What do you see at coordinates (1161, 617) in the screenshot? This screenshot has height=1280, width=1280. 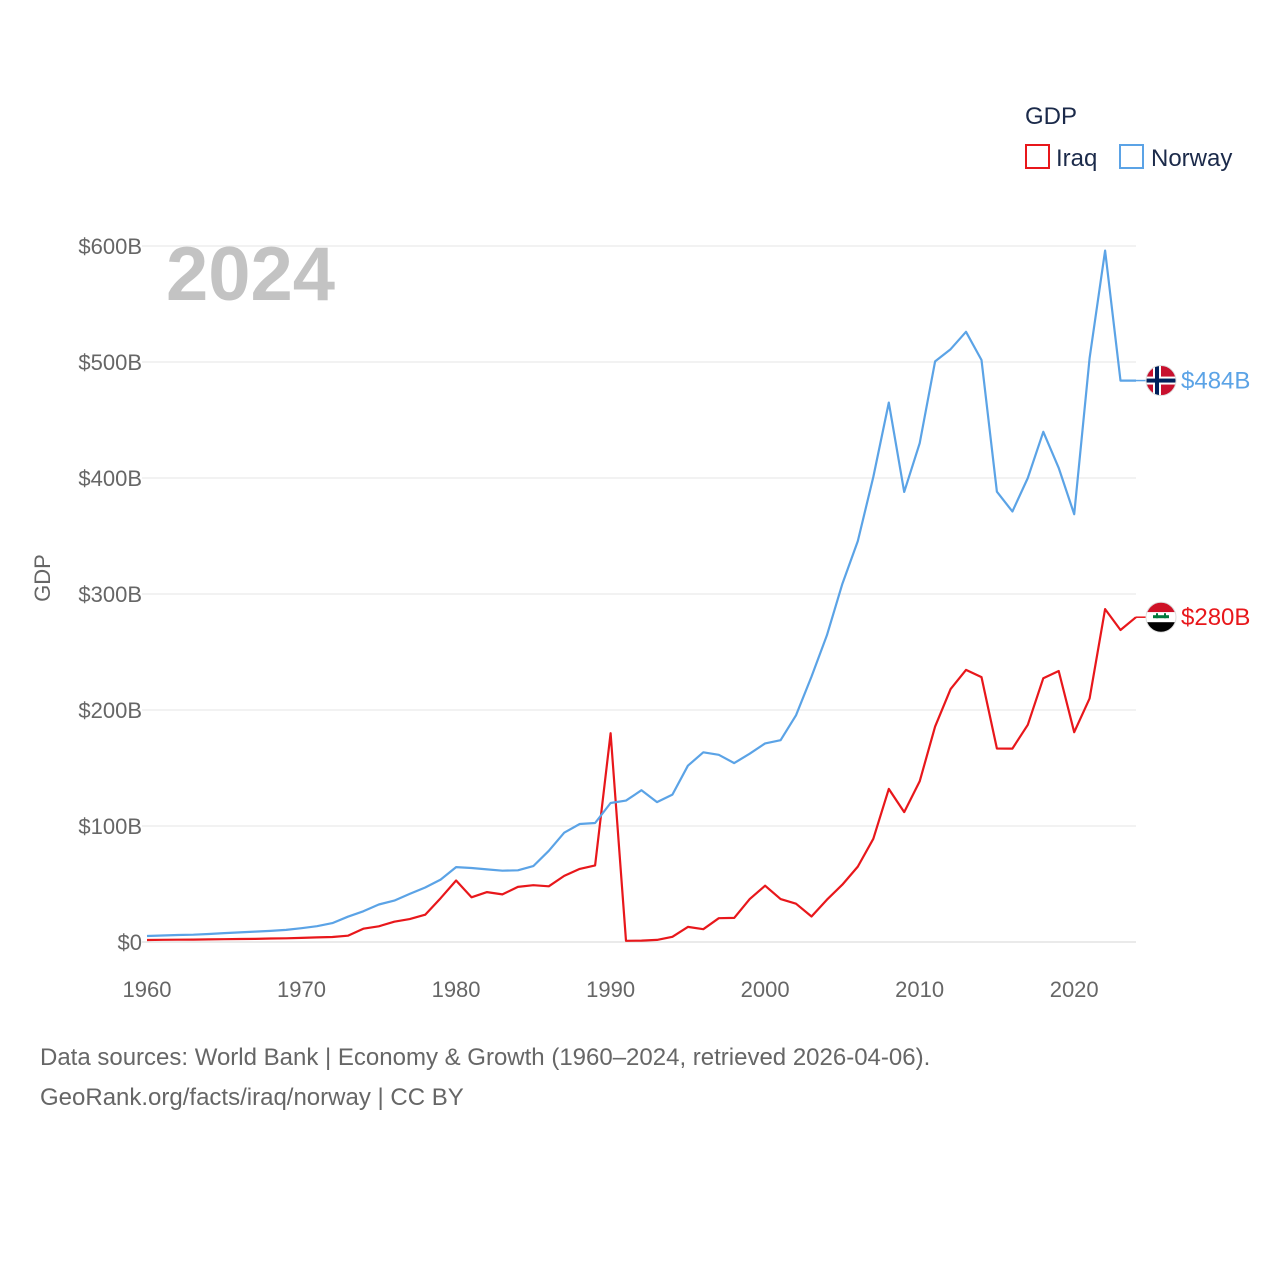 I see `iraq-flag-icon` at bounding box center [1161, 617].